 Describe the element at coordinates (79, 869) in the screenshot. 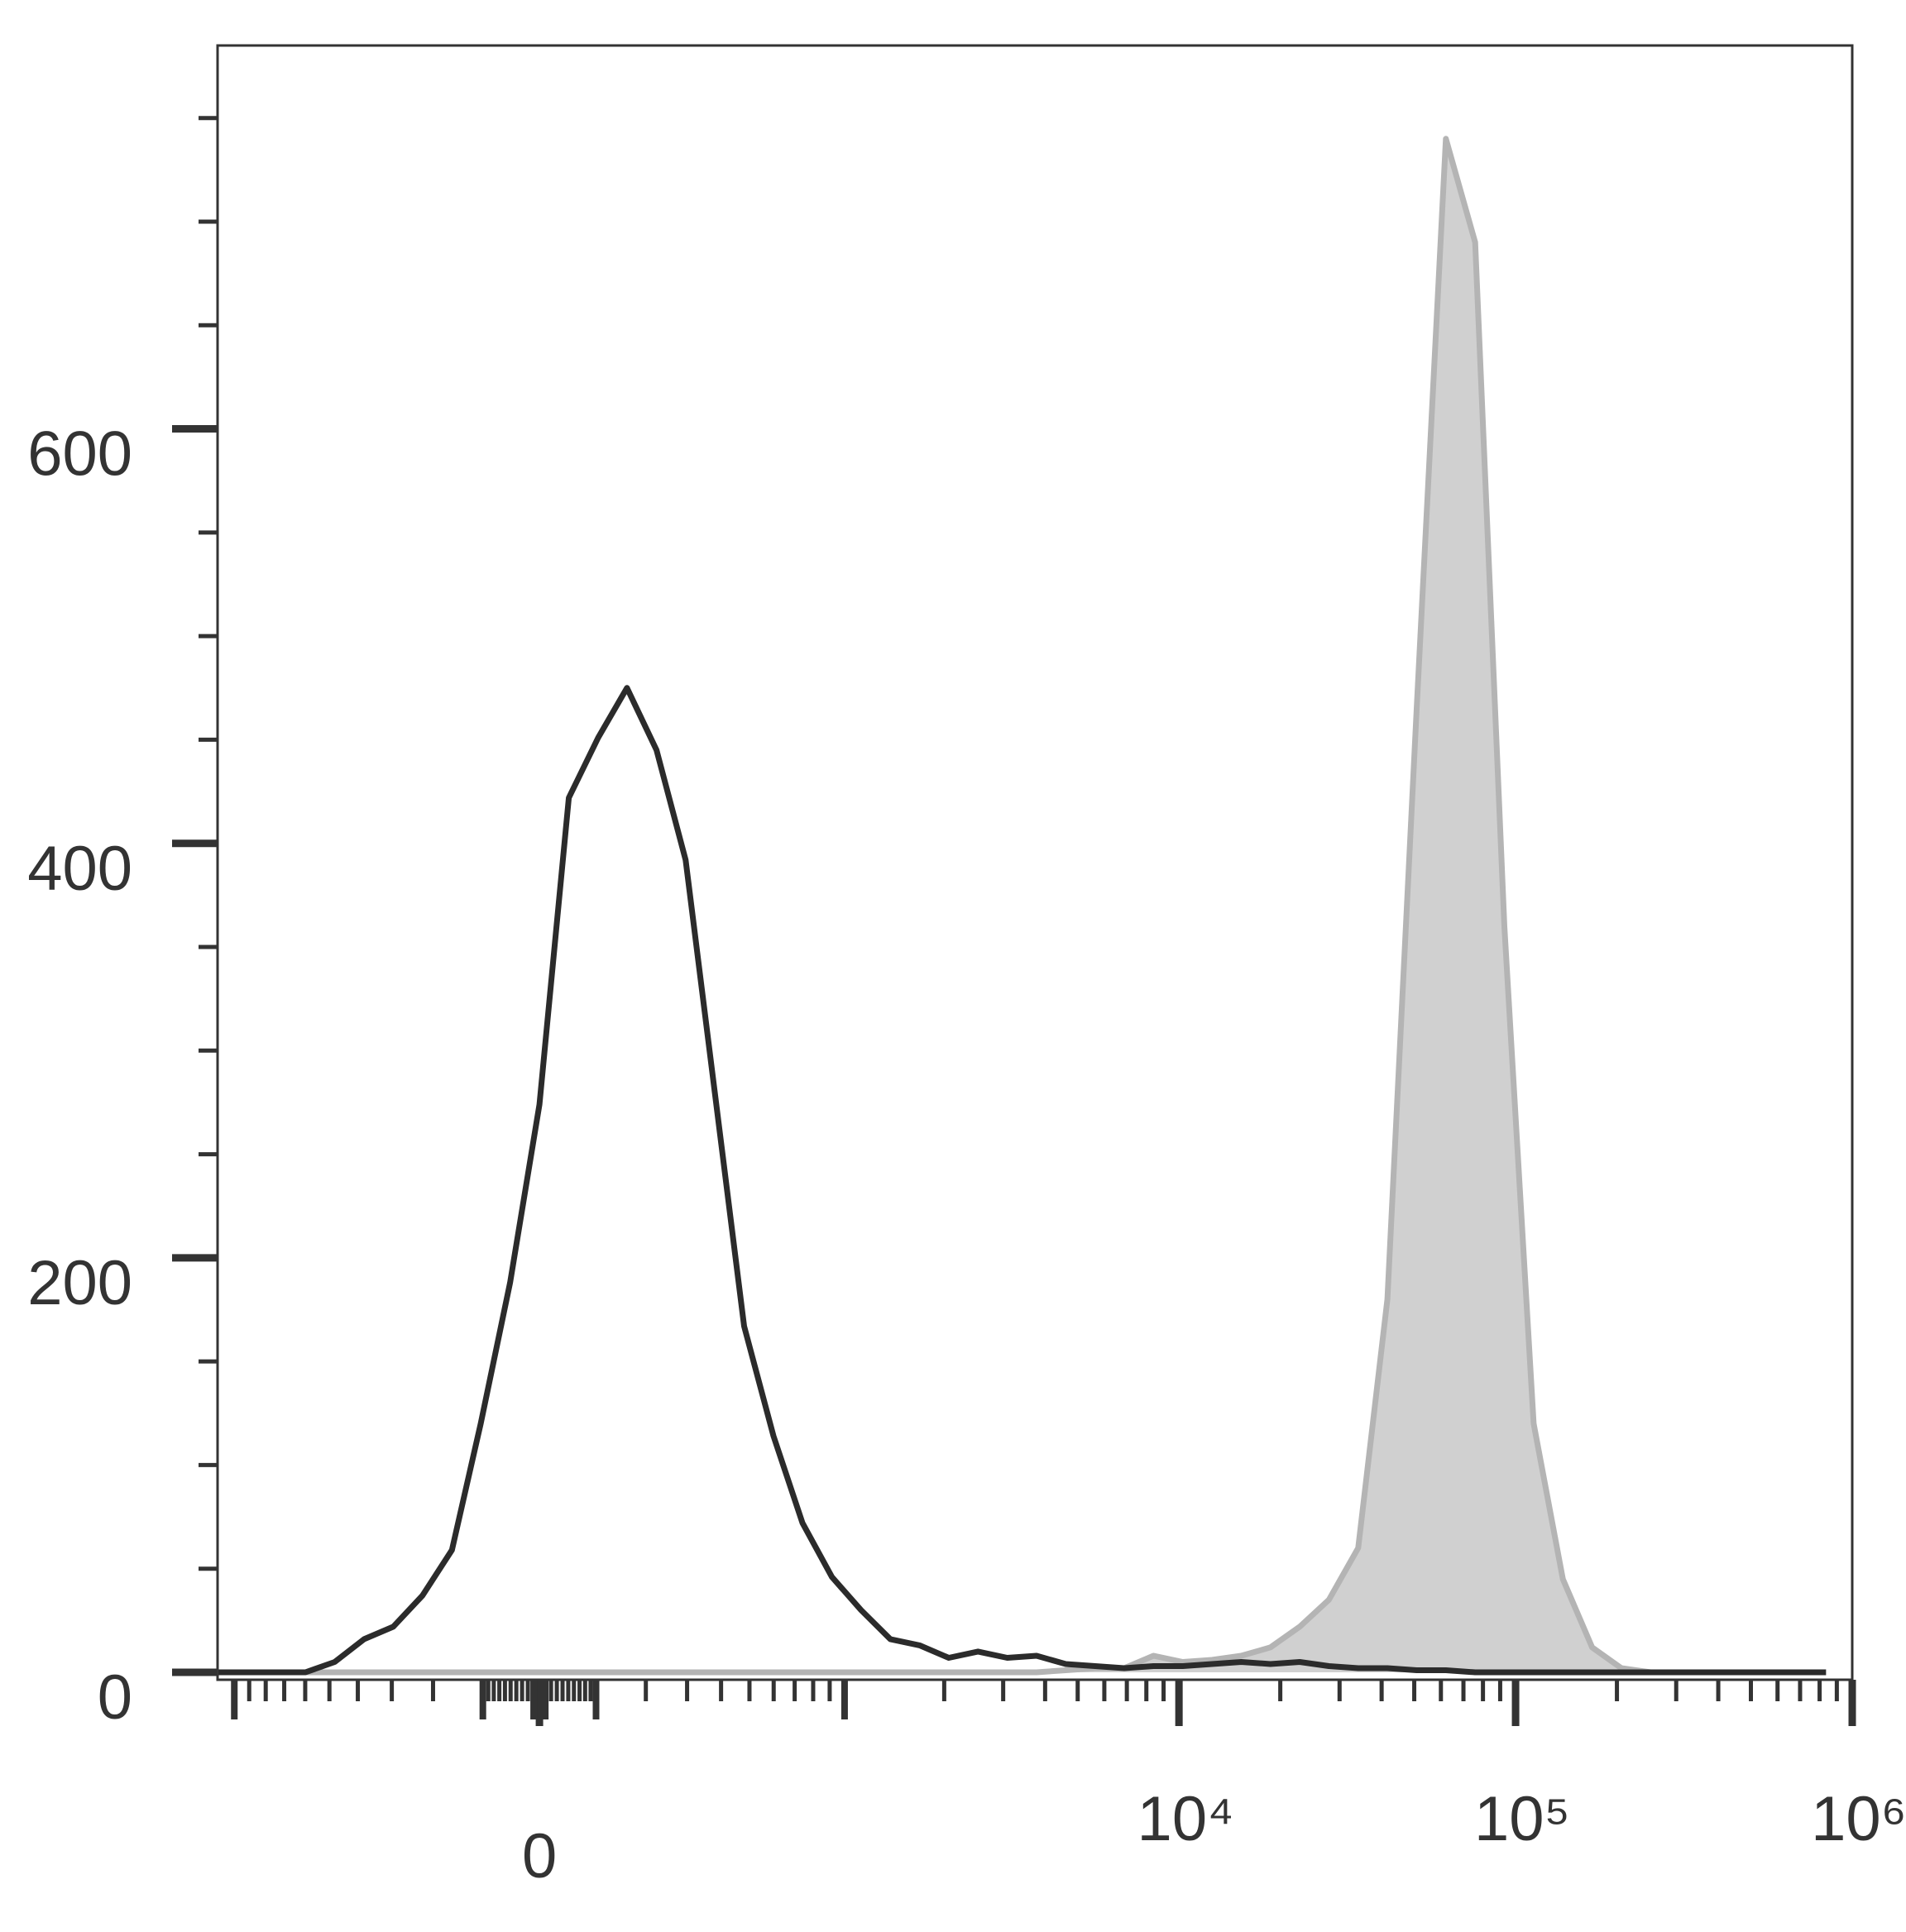

I see `y-tick-label: 400` at that location.